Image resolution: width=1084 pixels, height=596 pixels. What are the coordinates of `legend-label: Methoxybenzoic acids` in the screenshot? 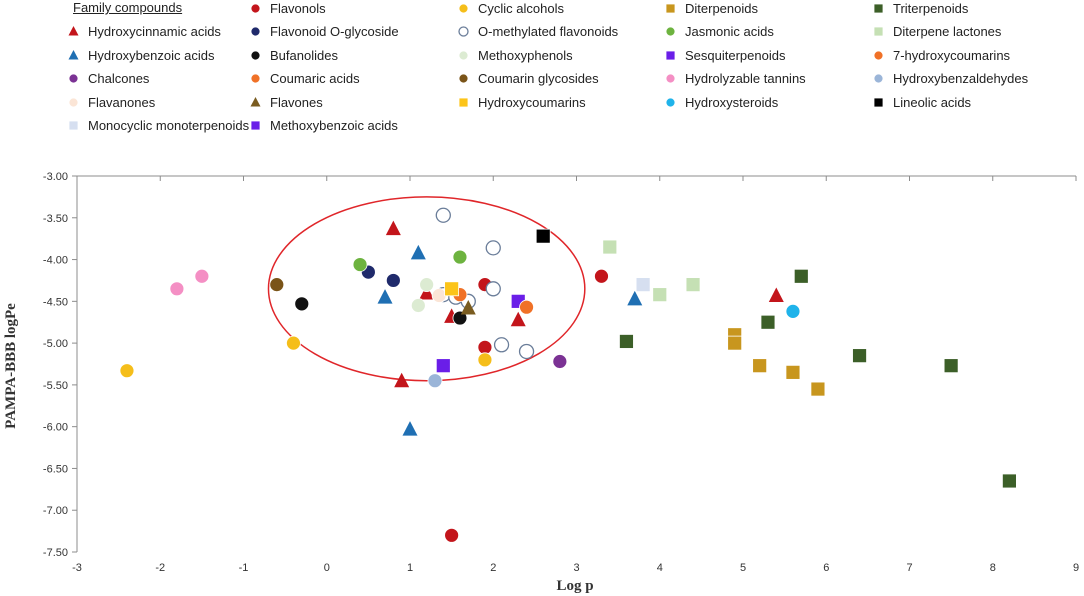 It's located at (334, 125).